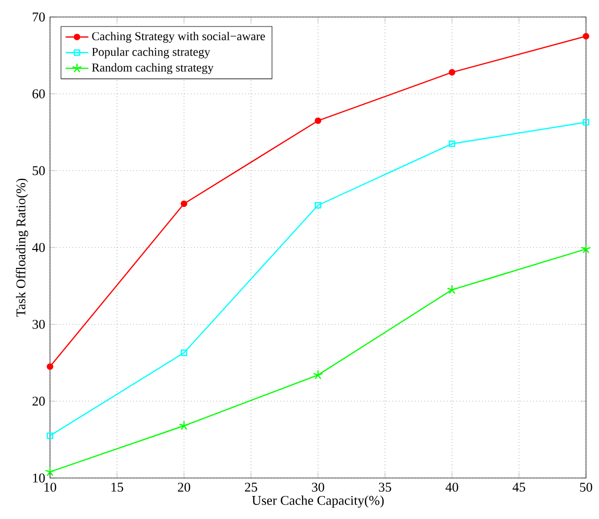 The width and height of the screenshot is (599, 519). I want to click on x-tick-label: 45, so click(519, 487).